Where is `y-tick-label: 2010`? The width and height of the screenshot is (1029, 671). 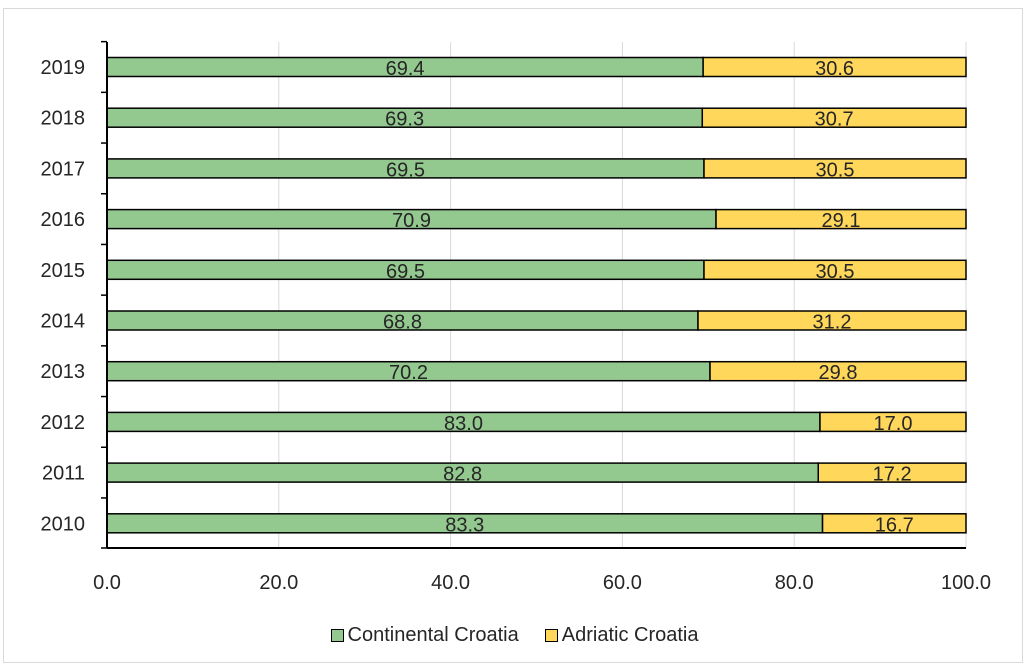
y-tick-label: 2010 is located at coordinates (63, 524).